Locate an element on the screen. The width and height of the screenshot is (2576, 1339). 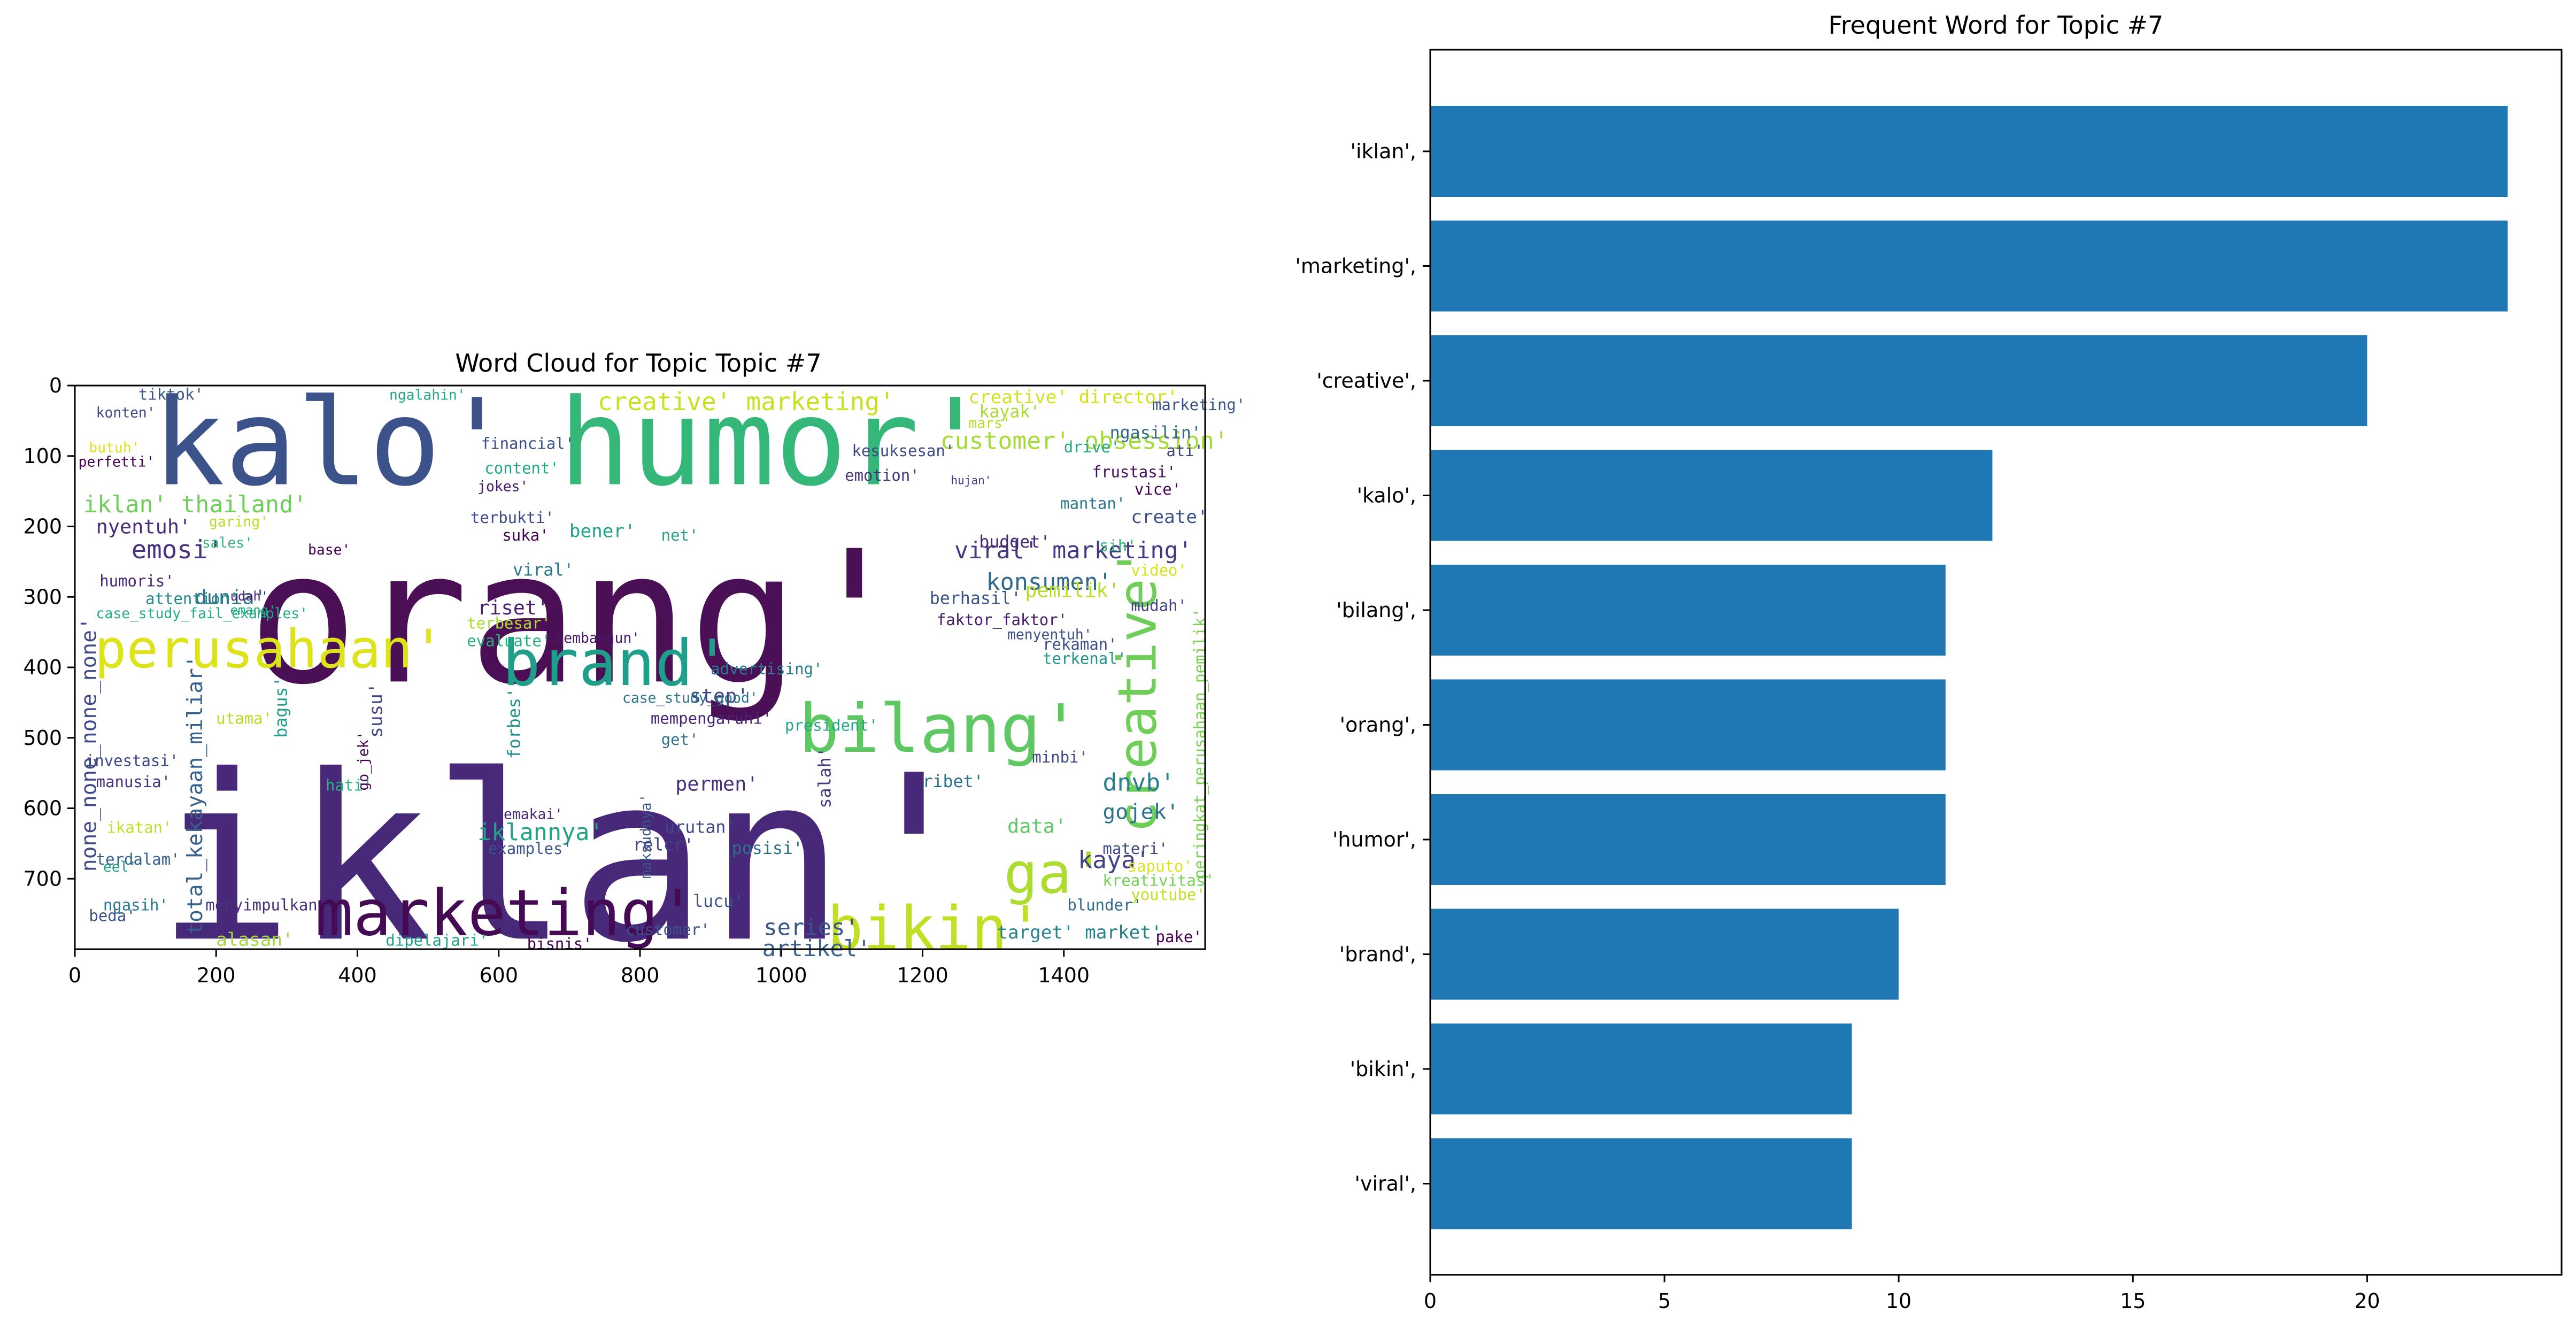
wordcloud-word: peringkat_perusahaan_pemilik' is located at coordinates (1200, 743).